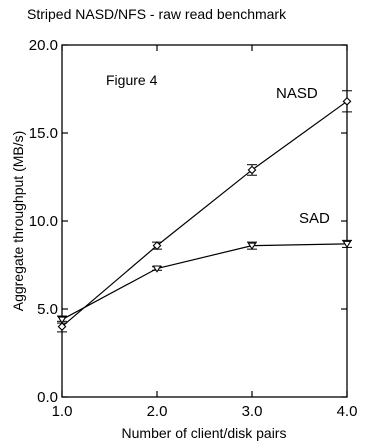  What do you see at coordinates (157, 14) in the screenshot?
I see `chart-title: Striped NASD/NFS - raw read benchmark` at bounding box center [157, 14].